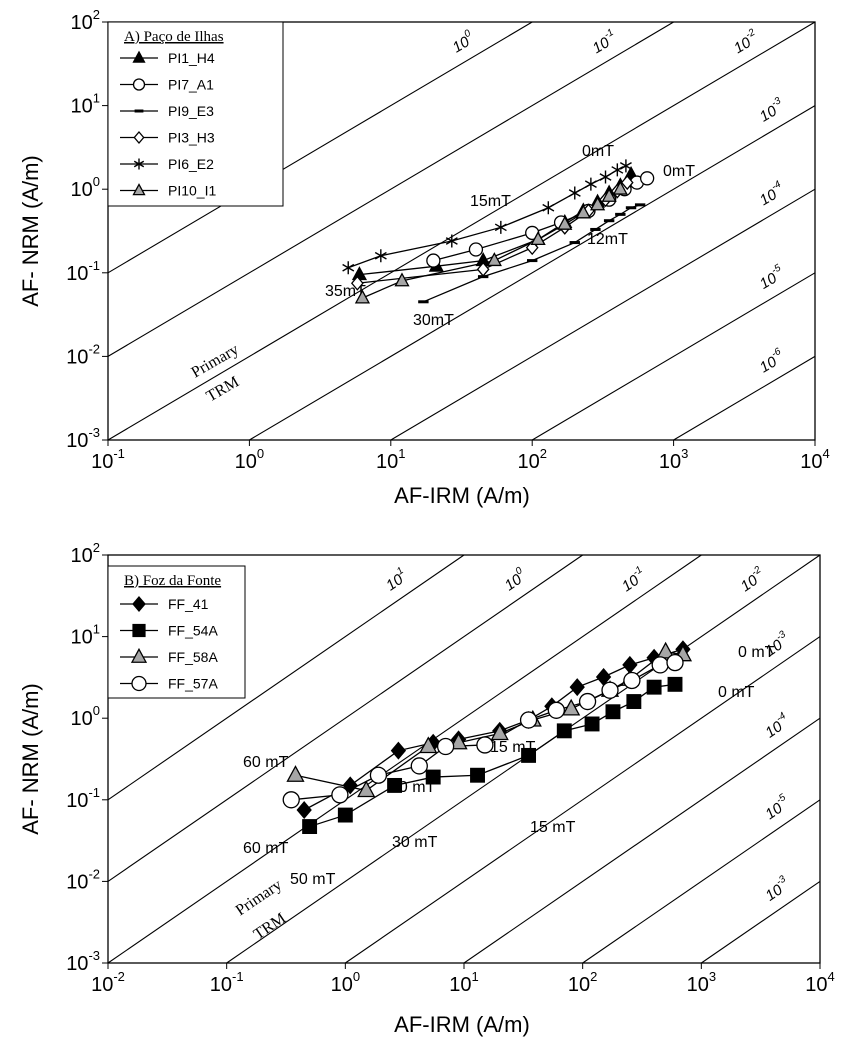 The image size is (841, 1038). I want to click on annotation: TRM, so click(270, 926).